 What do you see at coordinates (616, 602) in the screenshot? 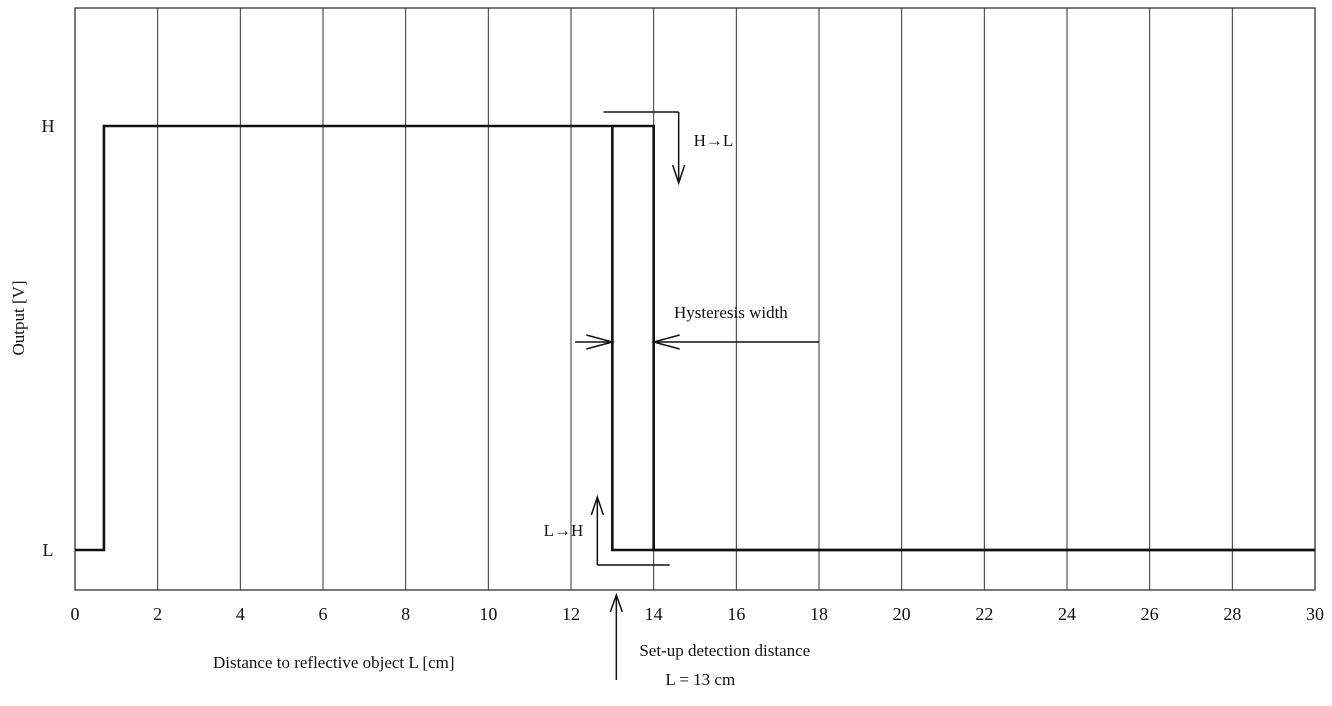
I see `setup-arrow-head` at bounding box center [616, 602].